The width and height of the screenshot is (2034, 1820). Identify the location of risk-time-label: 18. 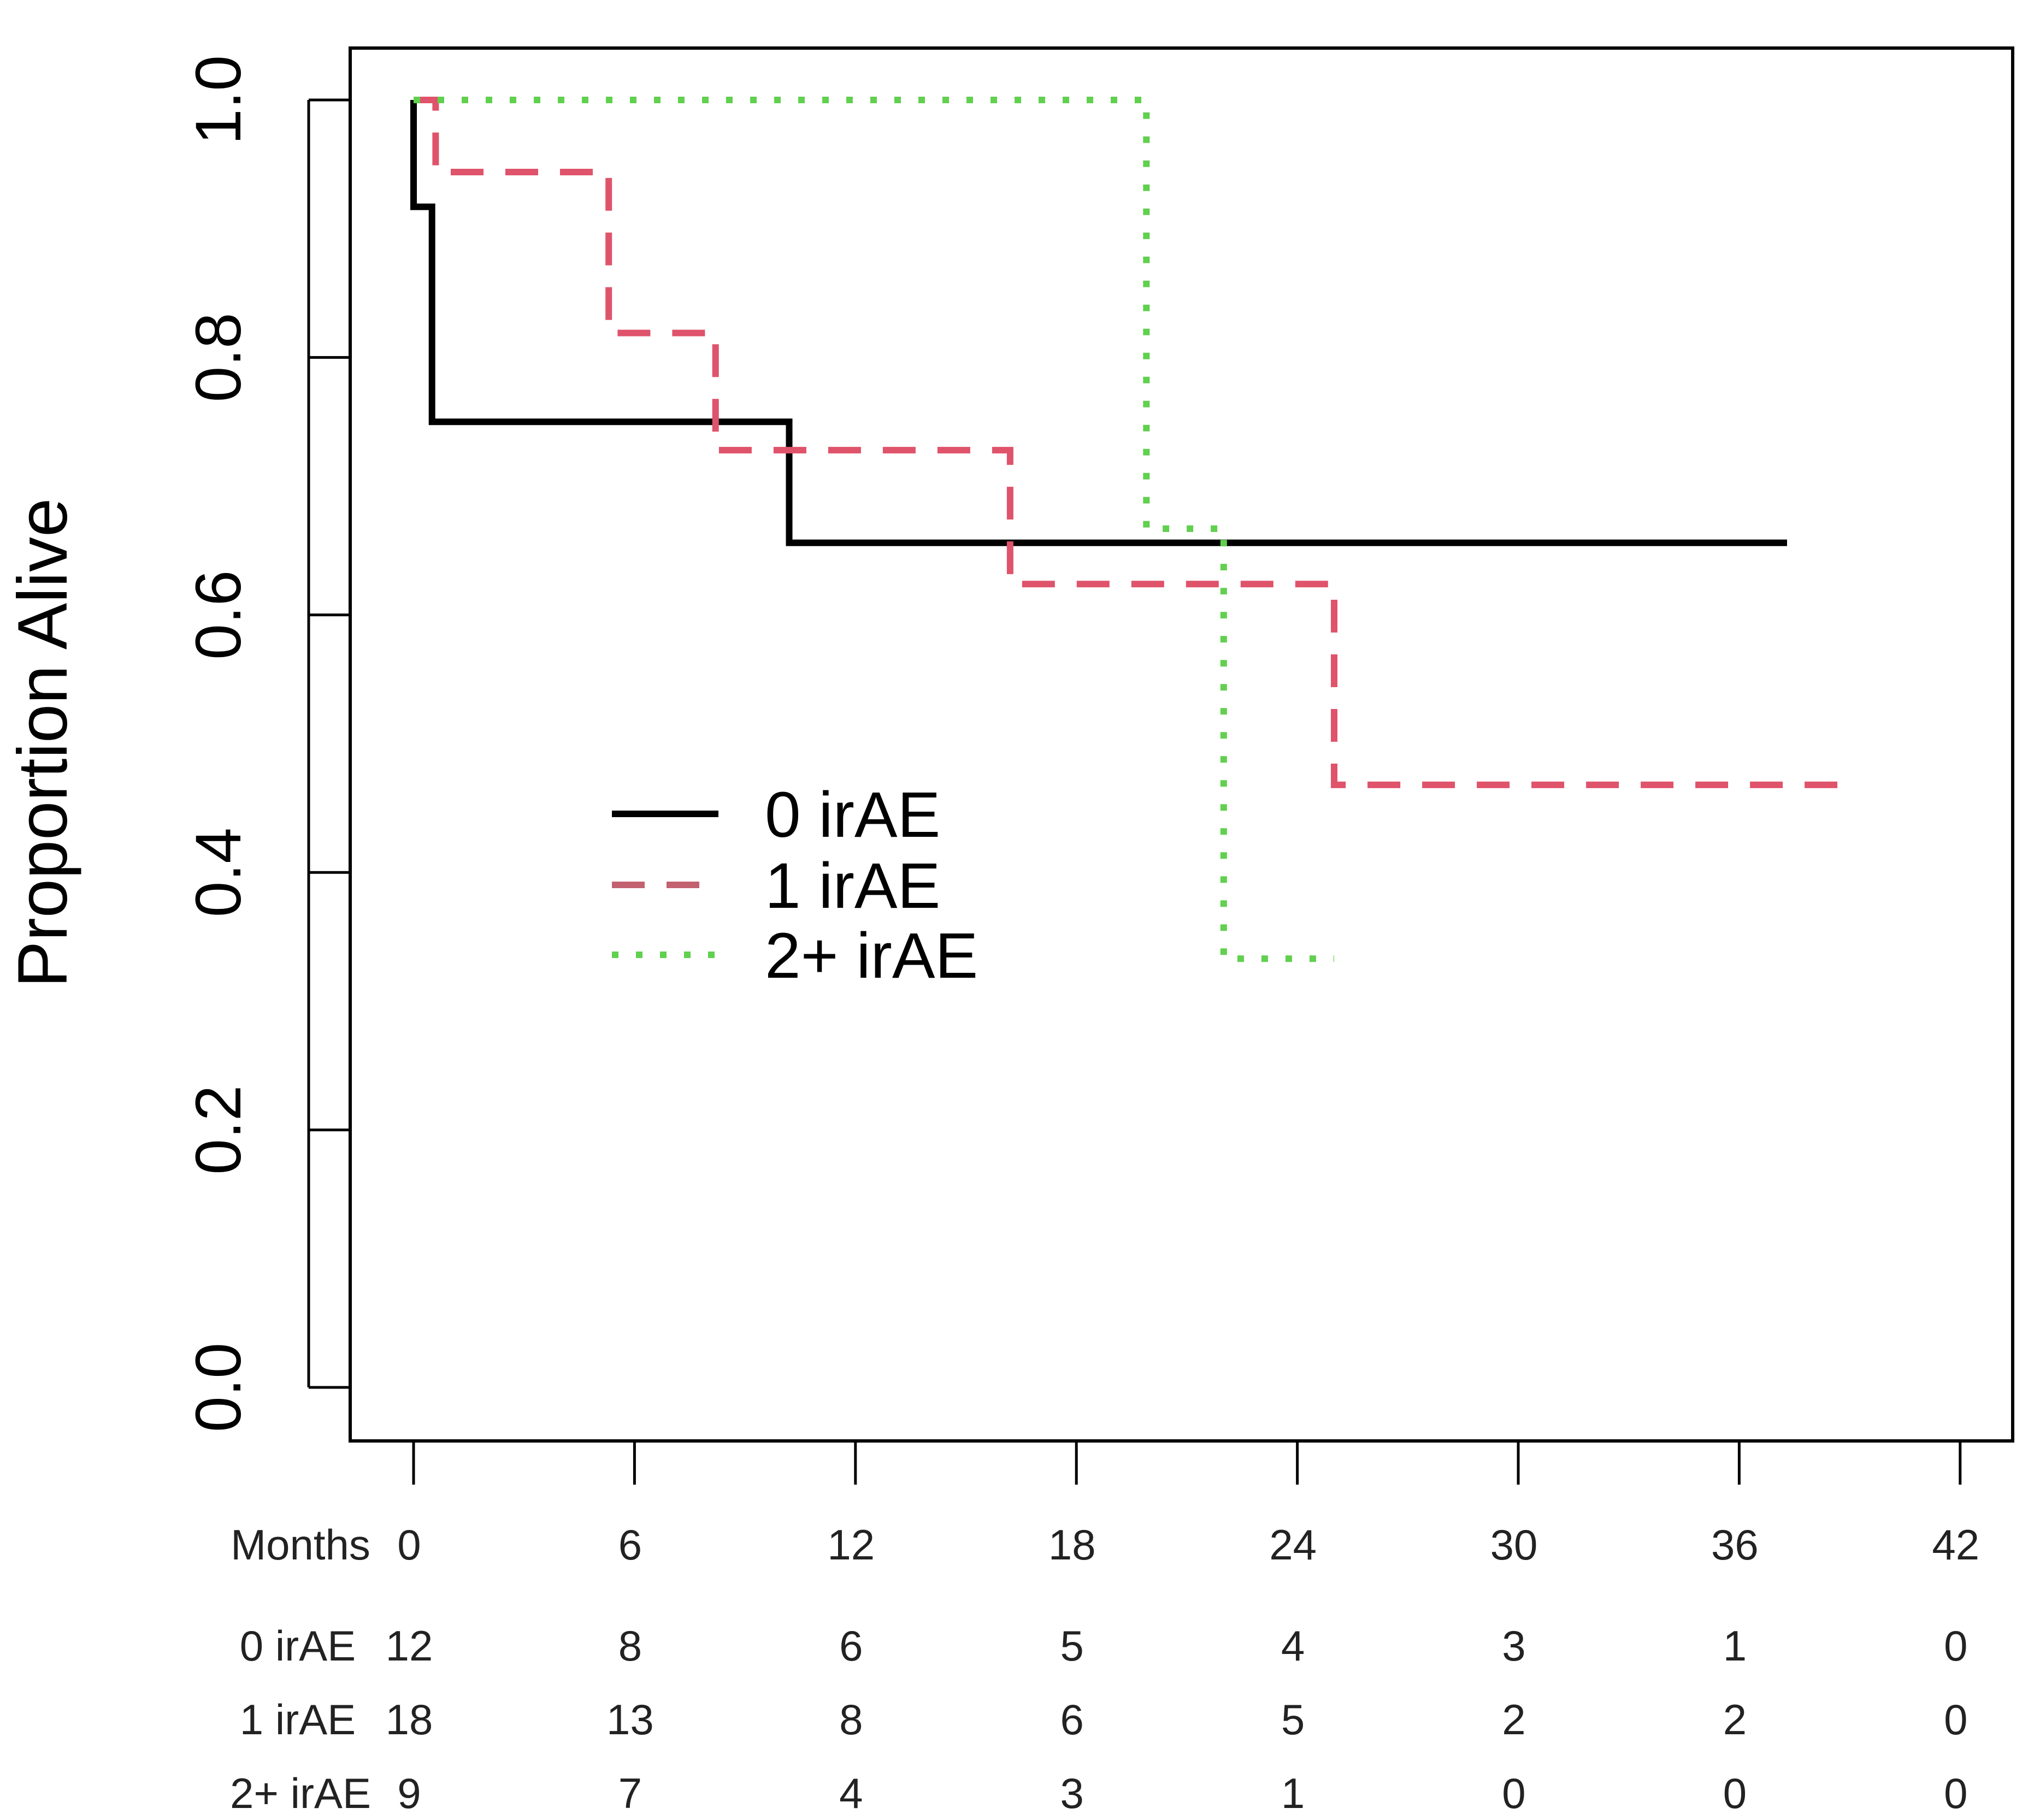
(1072, 1545).